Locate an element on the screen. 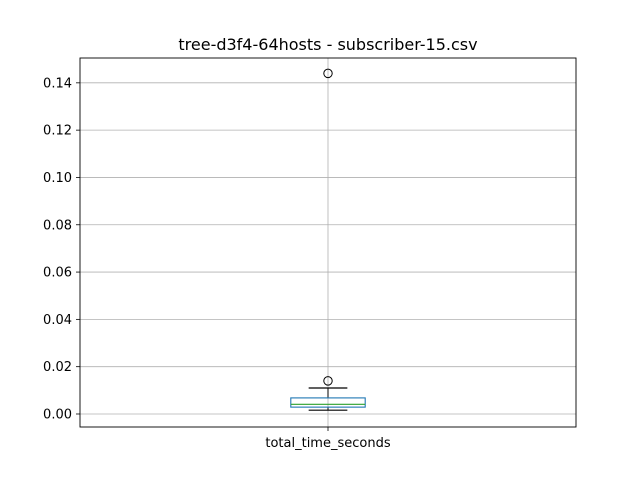 The width and height of the screenshot is (640, 484). plot-area is located at coordinates (328, 239).